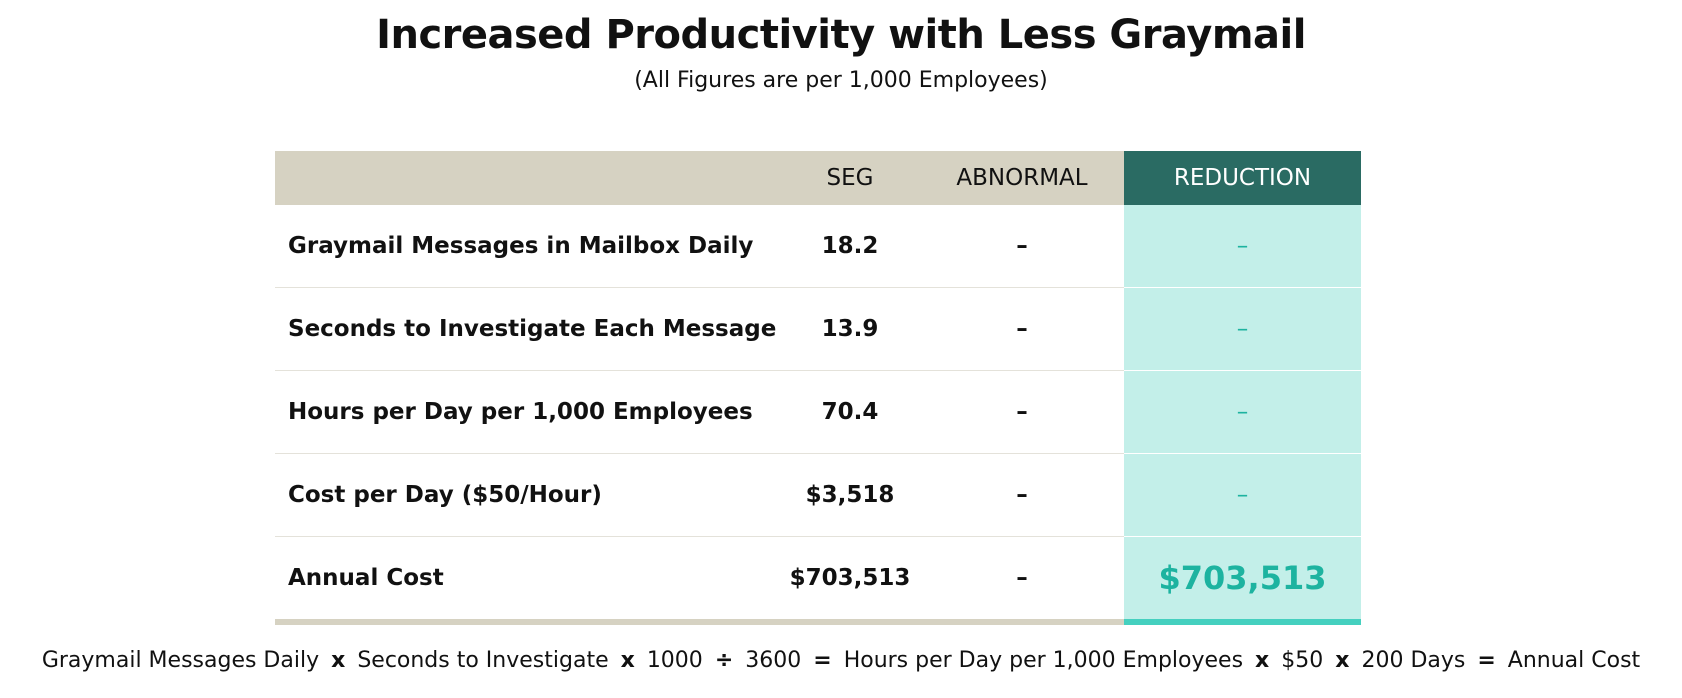 This screenshot has width=1682, height=698. What do you see at coordinates (1302, 660) in the screenshot?
I see `formula-term: $50` at bounding box center [1302, 660].